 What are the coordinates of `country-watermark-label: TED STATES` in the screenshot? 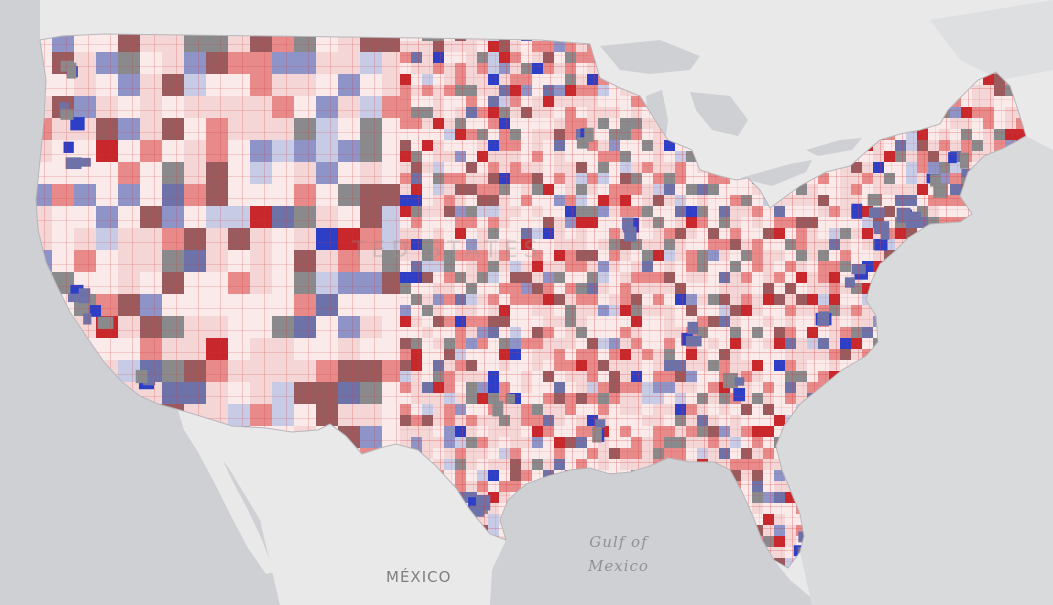 It's located at (448, 250).